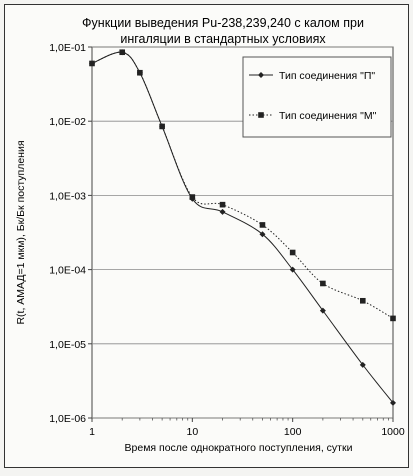 This screenshot has height=476, width=413. What do you see at coordinates (67, 122) in the screenshot?
I see `y-tick-label: 1,0E-02` at bounding box center [67, 122].